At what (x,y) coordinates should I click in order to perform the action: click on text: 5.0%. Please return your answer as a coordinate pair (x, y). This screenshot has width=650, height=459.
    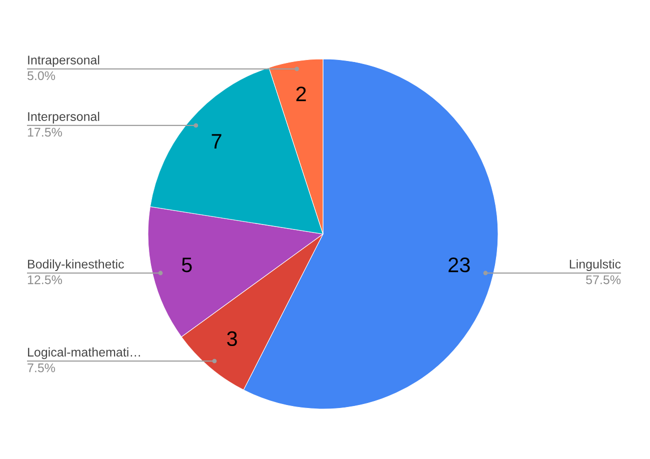
    Looking at the image, I should click on (42, 75).